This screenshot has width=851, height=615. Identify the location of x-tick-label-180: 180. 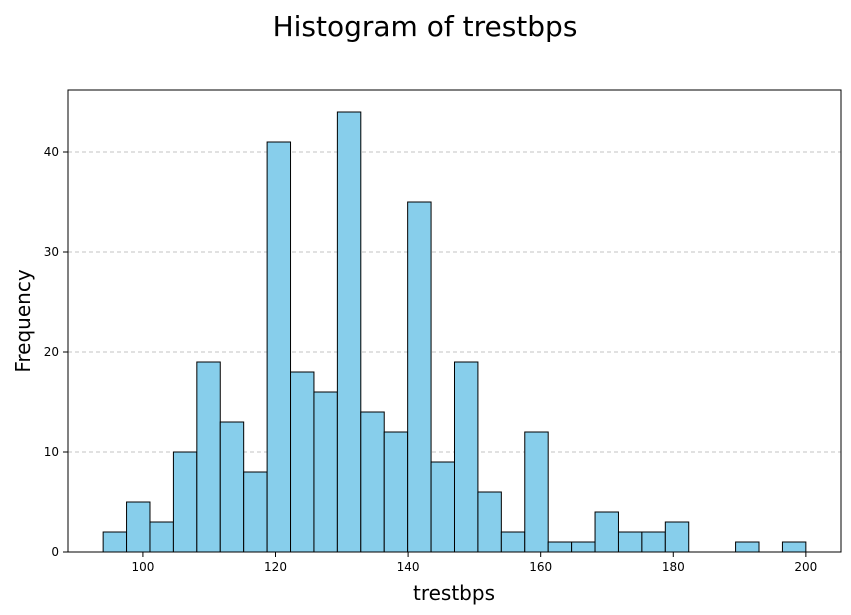
(673, 567).